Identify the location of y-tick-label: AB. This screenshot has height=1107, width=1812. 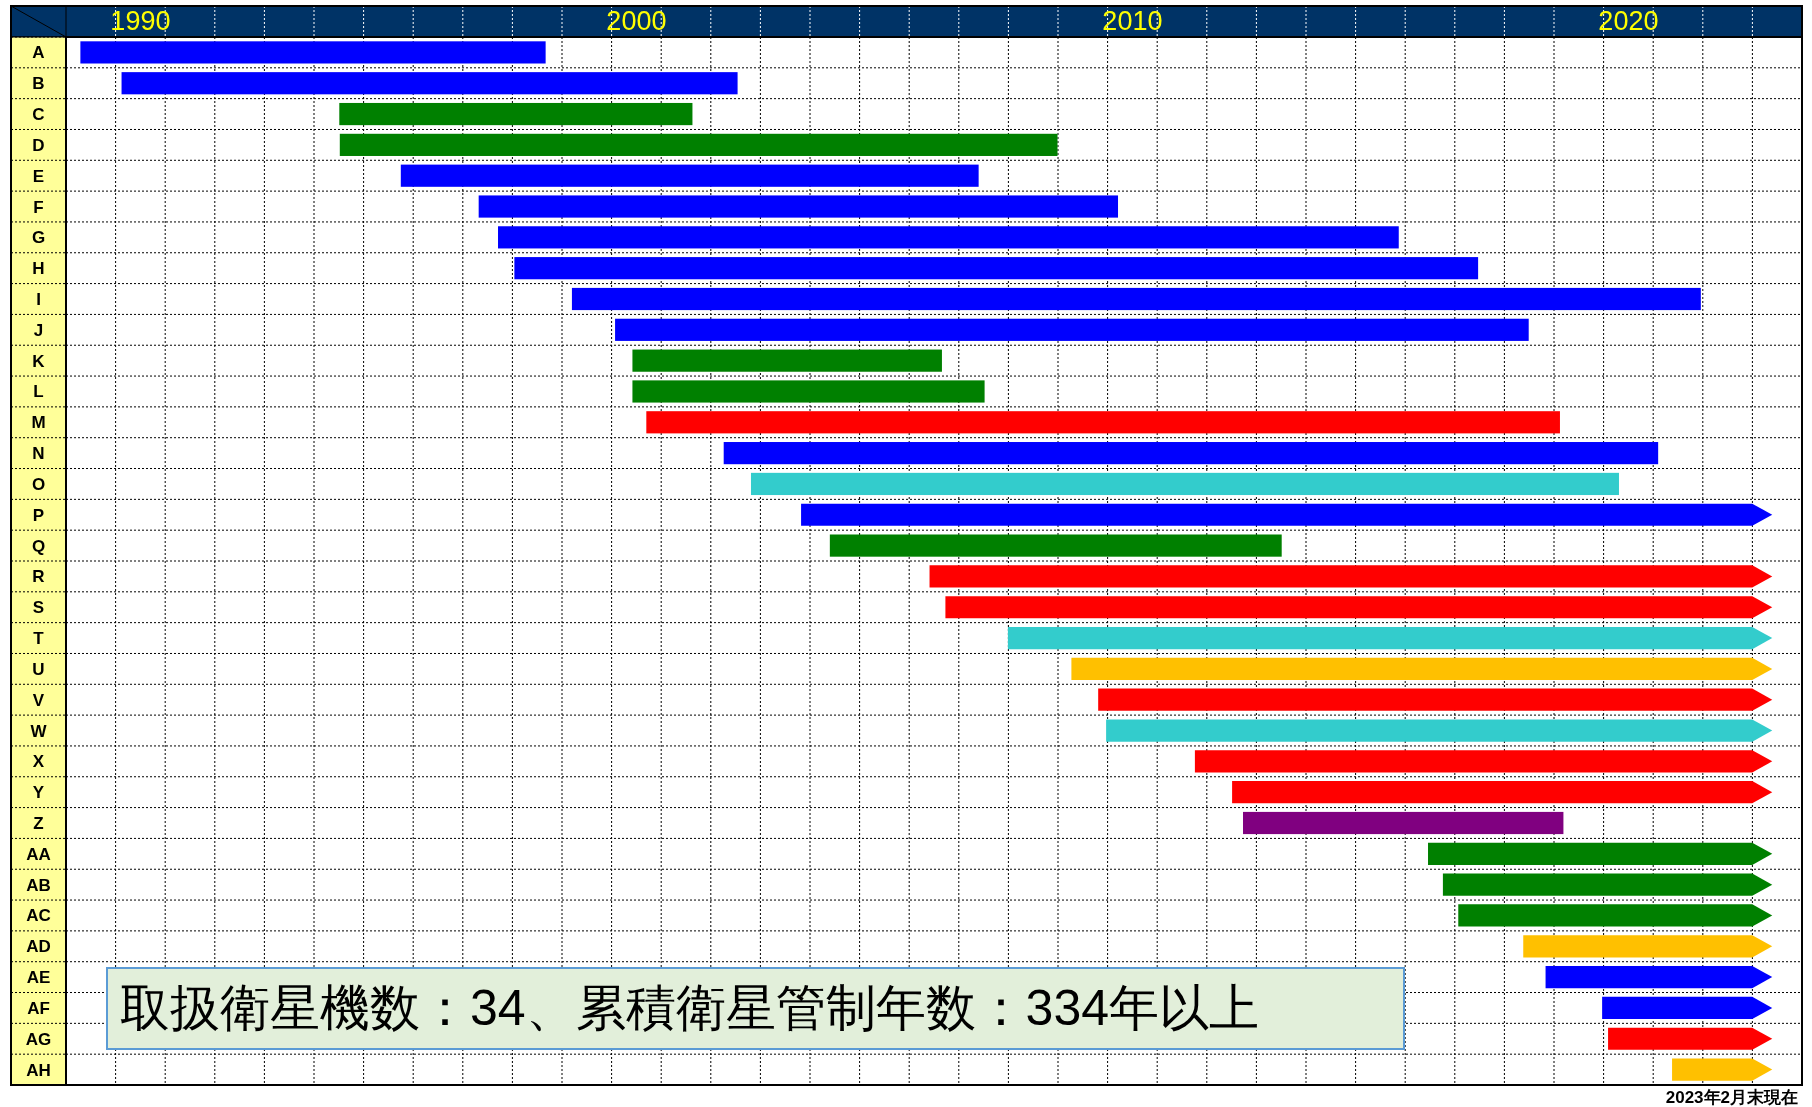
(38, 885).